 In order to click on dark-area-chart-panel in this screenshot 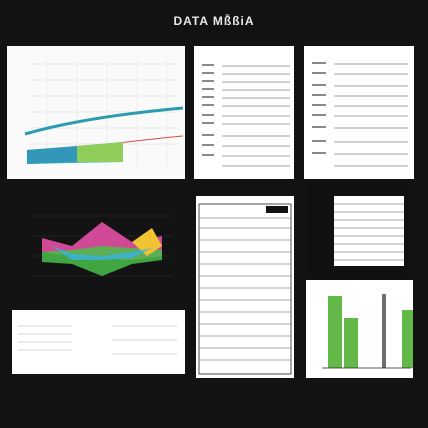, I will do `click(98, 248)`.